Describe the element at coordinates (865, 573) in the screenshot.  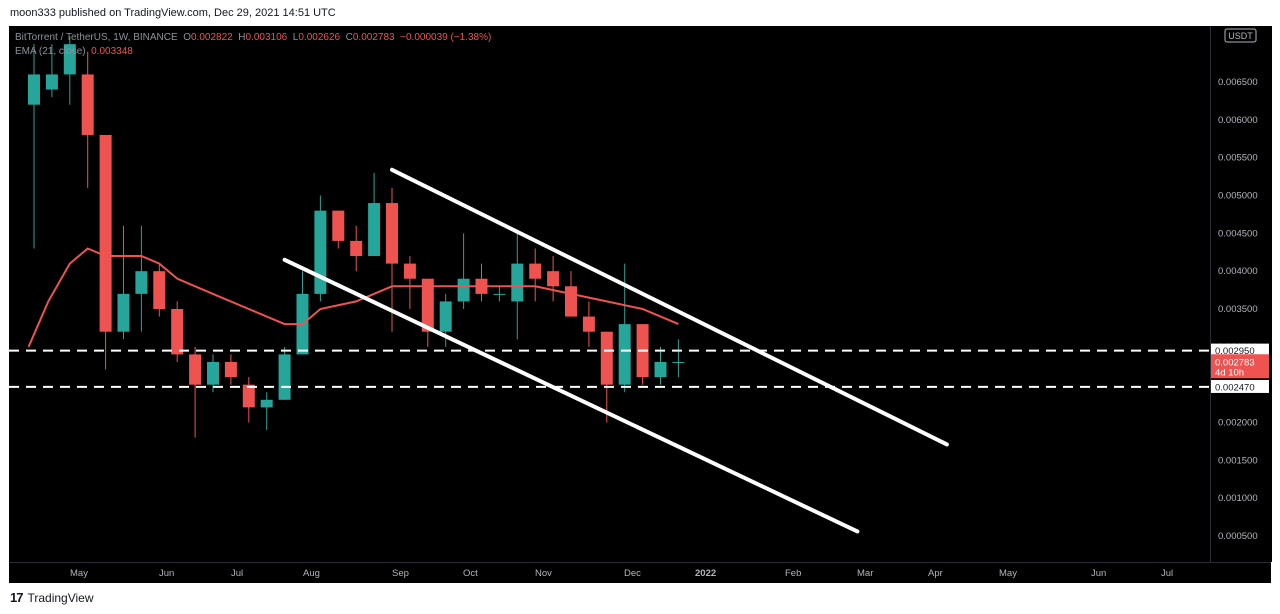
I see `time-tick-label: Mar` at that location.